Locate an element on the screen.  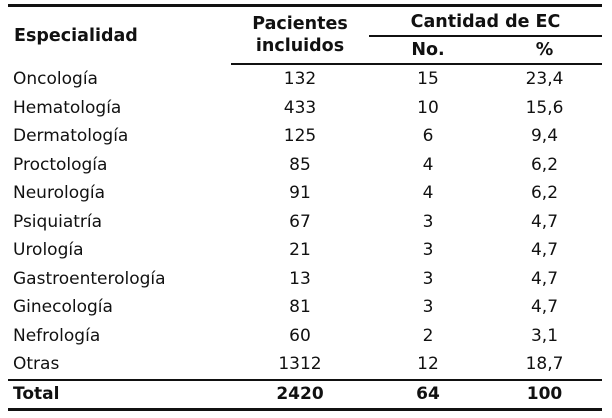
header-especialidad: Especialidad is located at coordinates (119, 34).